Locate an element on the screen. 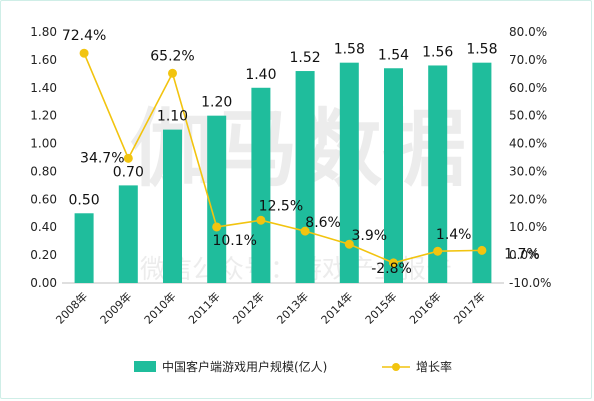  bar-value-label: 0.70 is located at coordinates (128, 172).